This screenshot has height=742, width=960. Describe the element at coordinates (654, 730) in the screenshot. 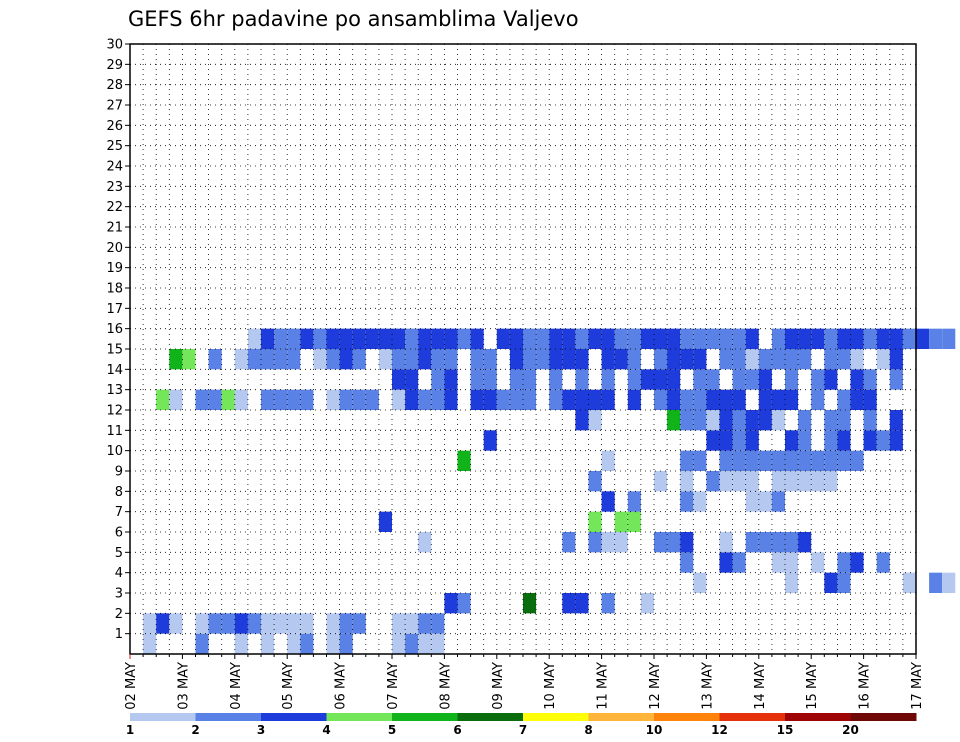

I see `colorbar-label: 10` at that location.